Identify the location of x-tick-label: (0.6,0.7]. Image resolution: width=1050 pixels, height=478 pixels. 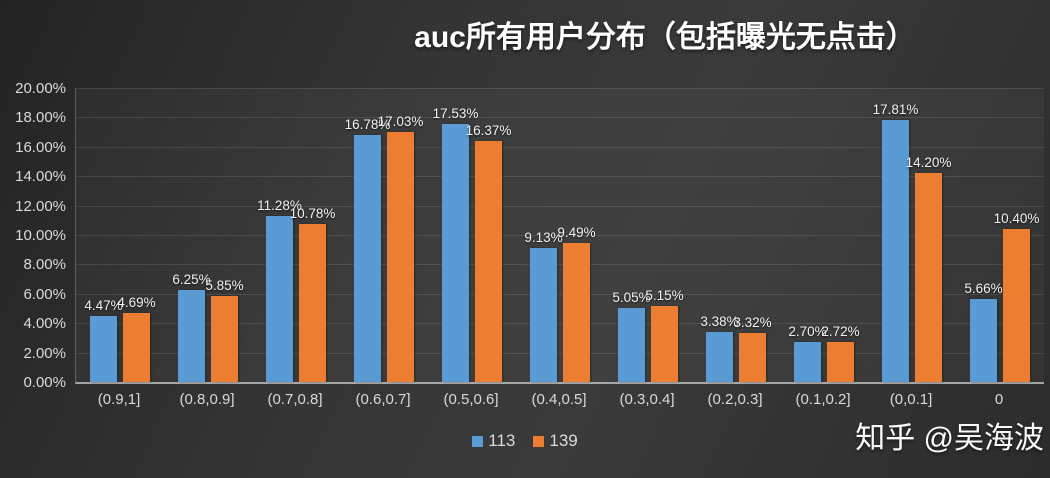
(383, 399).